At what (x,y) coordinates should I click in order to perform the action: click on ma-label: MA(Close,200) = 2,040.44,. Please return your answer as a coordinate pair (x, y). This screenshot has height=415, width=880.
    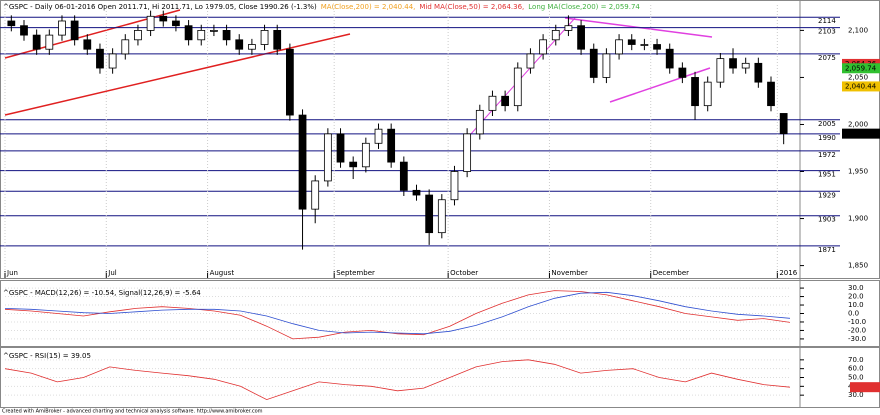
    Looking at the image, I should click on (368, 7).